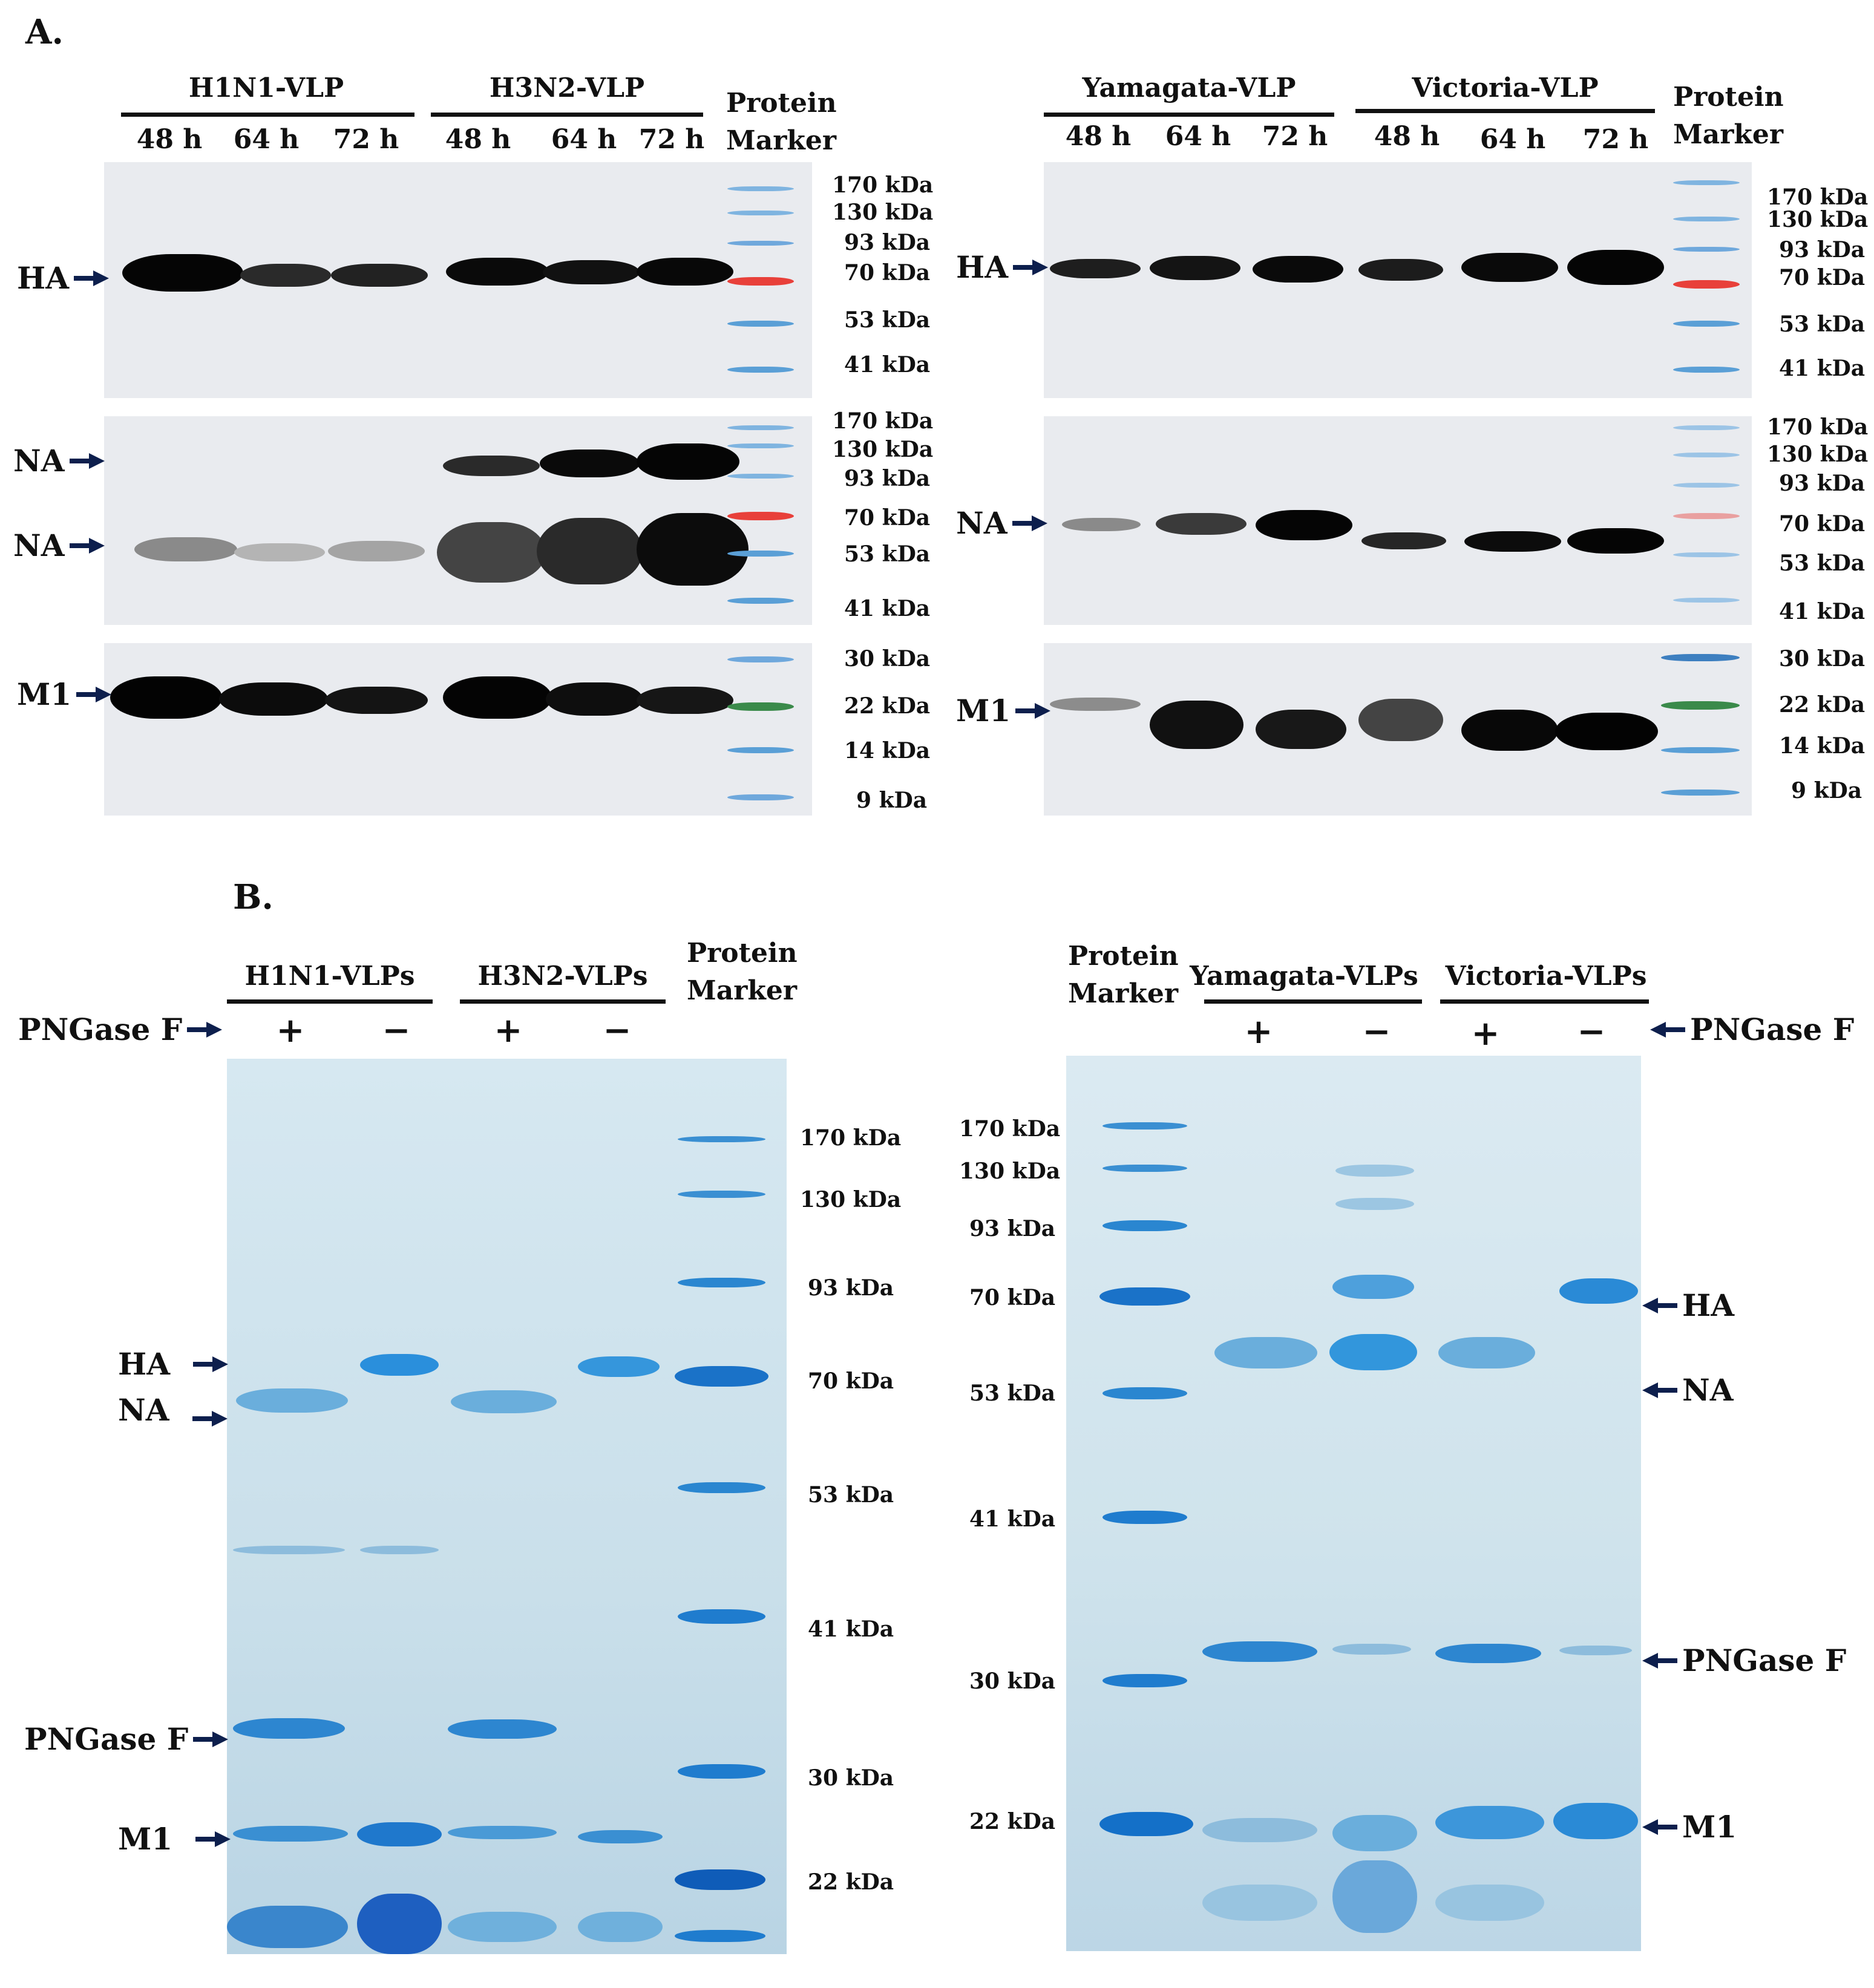 The image size is (1874, 1988). What do you see at coordinates (1615, 139) in the screenshot?
I see `lane-label: 72 h` at bounding box center [1615, 139].